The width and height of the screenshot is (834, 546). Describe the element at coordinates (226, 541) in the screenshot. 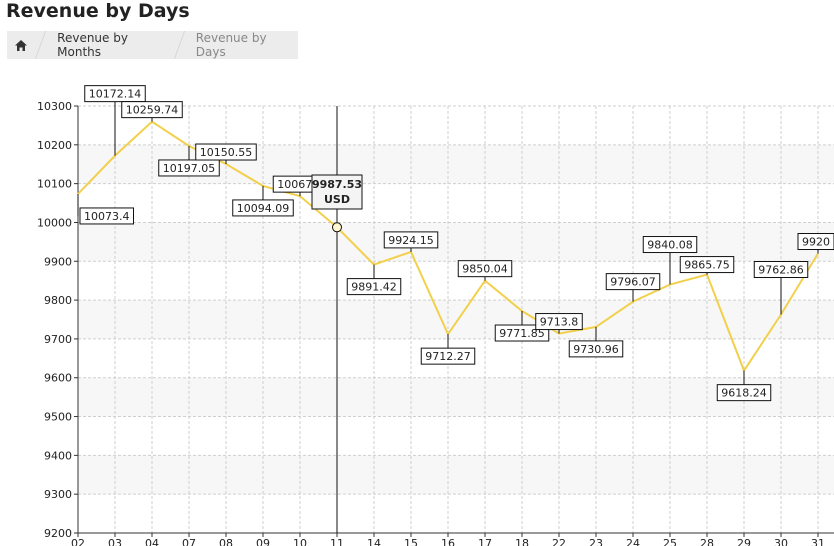

I see `x-tick-label: 08` at that location.